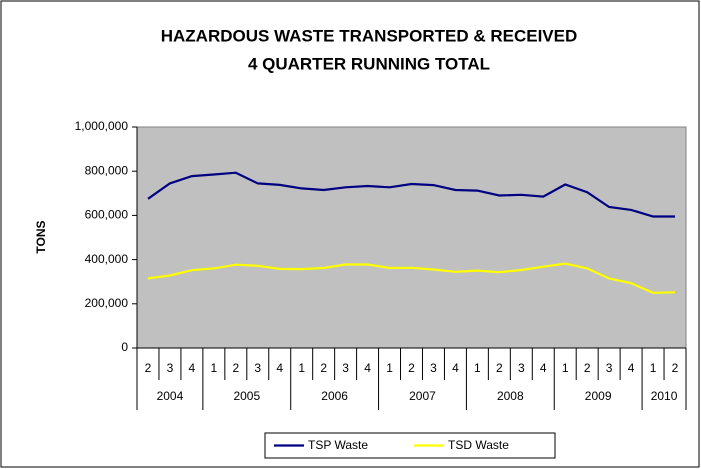  I want to click on x-group-label: 2007, so click(422, 396).